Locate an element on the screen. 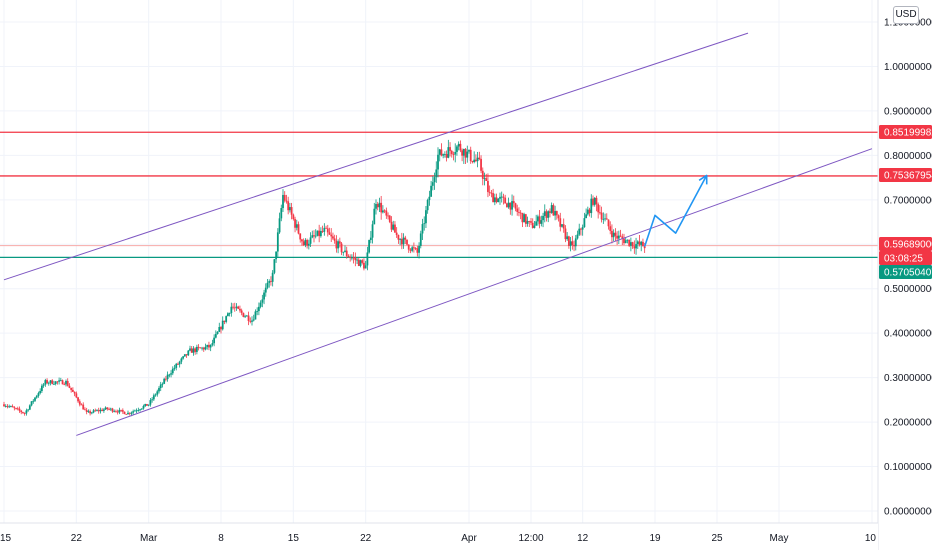  price-tag-text: 0.75367954 is located at coordinates (908, 176).